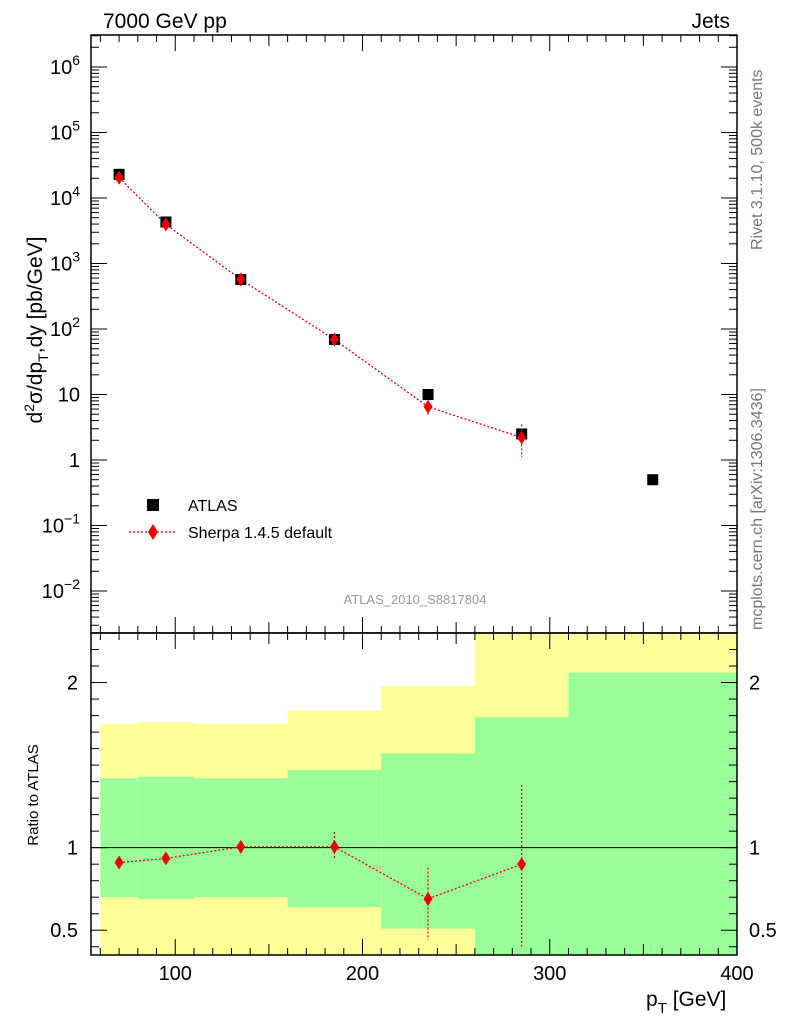 The height and width of the screenshot is (1024, 786). I want to click on y-tick-label: 1, so click(74, 461).